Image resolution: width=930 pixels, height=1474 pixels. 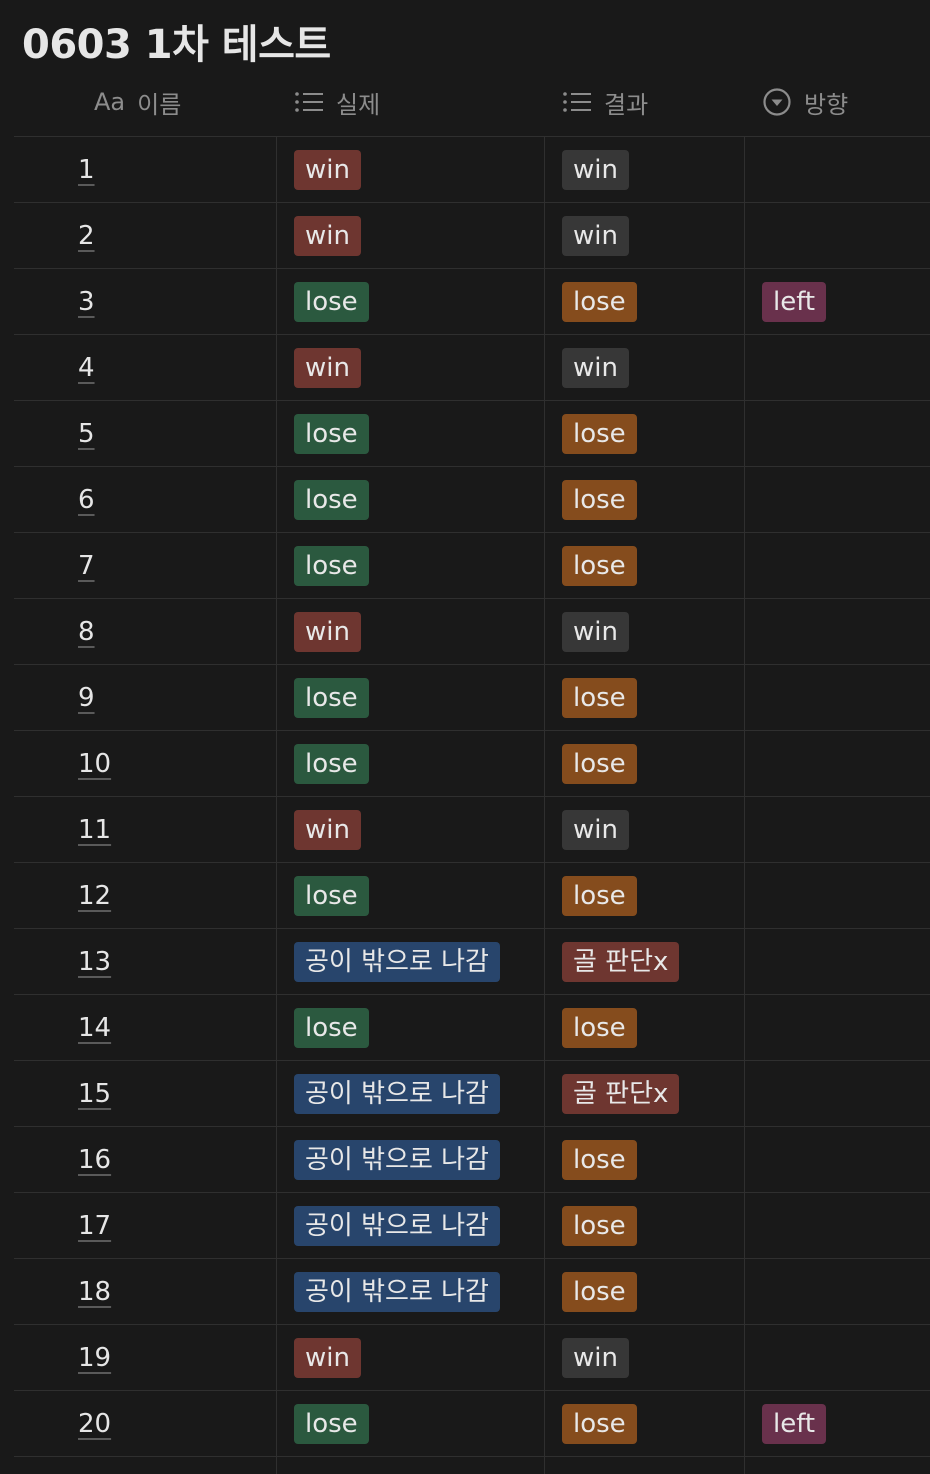 What do you see at coordinates (137, 102) in the screenshot?
I see `column-header-name: Aa 이름` at bounding box center [137, 102].